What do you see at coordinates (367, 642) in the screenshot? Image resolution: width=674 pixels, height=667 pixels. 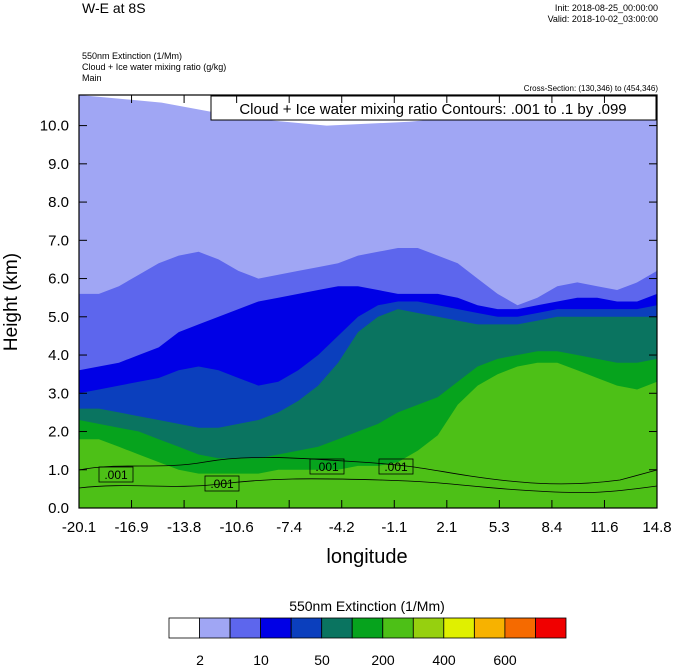 I see `colorbar: 2 10 50 200 400 600` at bounding box center [367, 642].